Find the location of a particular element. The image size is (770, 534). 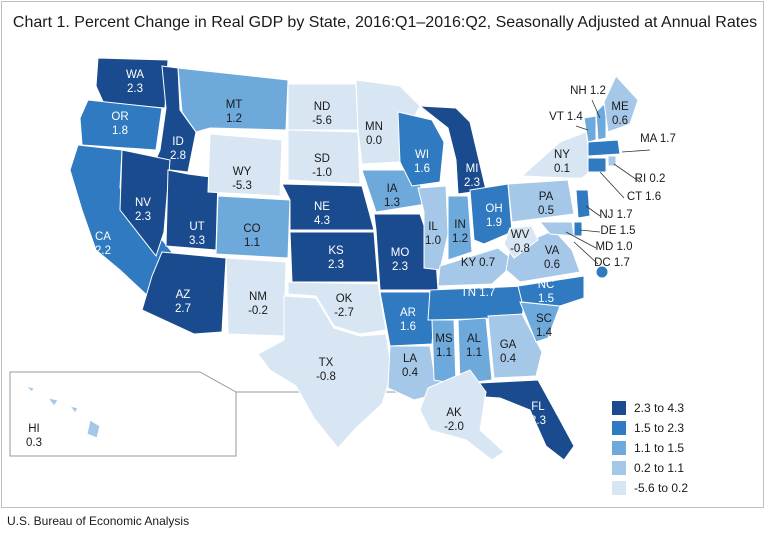

state-label-vt: VT 1.4 is located at coordinates (566, 117).